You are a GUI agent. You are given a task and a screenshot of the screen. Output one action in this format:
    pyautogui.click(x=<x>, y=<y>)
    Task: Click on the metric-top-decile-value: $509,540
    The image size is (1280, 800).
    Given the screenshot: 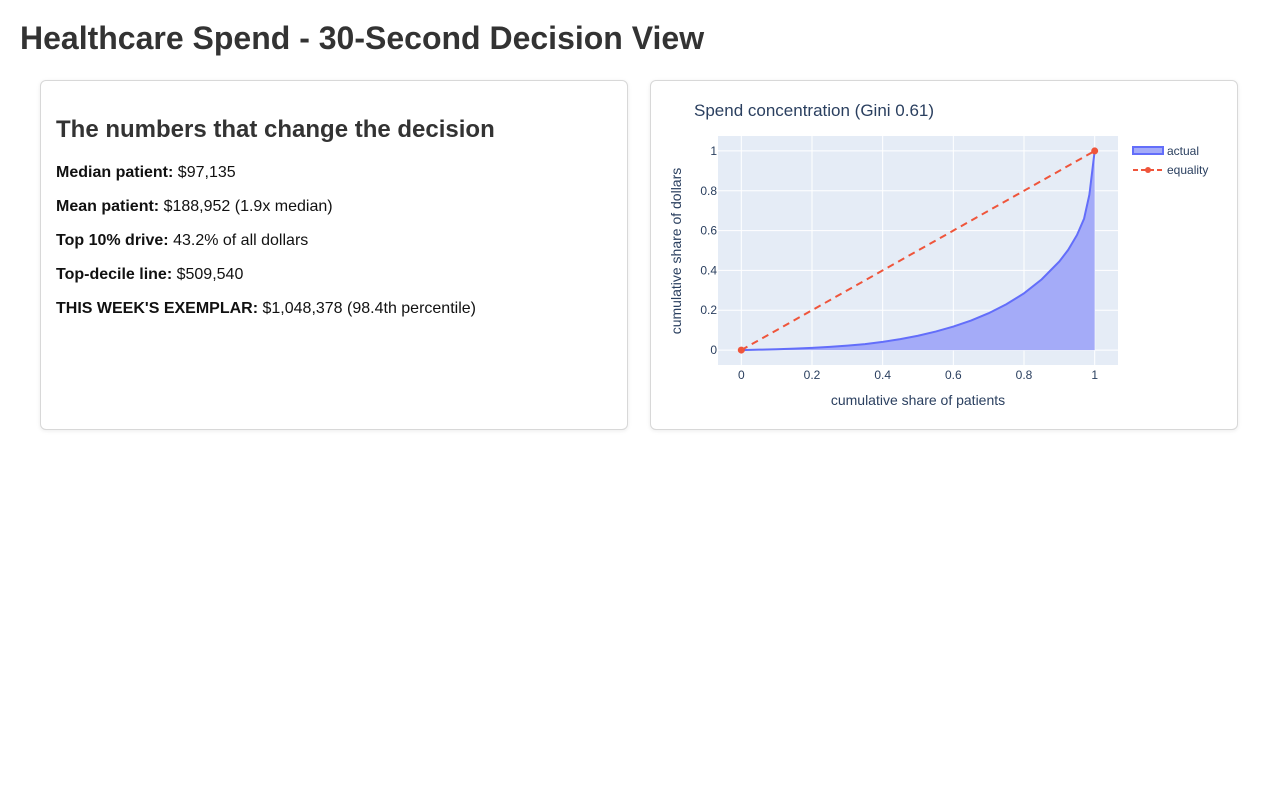 What is the action you would take?
    pyautogui.click(x=210, y=274)
    